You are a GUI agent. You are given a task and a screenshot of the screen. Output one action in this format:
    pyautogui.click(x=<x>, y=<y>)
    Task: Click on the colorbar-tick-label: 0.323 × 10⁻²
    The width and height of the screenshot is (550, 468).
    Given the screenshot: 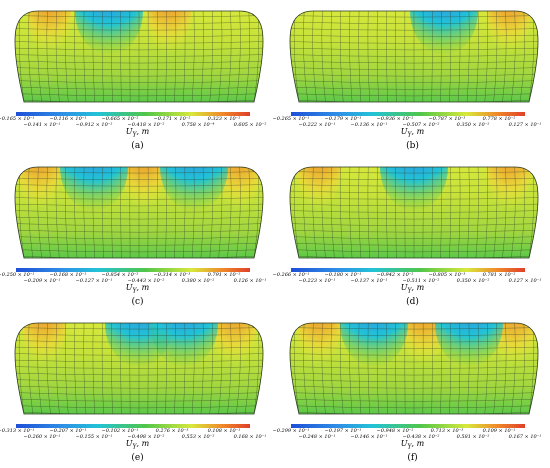 What is the action you would take?
    pyautogui.click(x=224, y=119)
    